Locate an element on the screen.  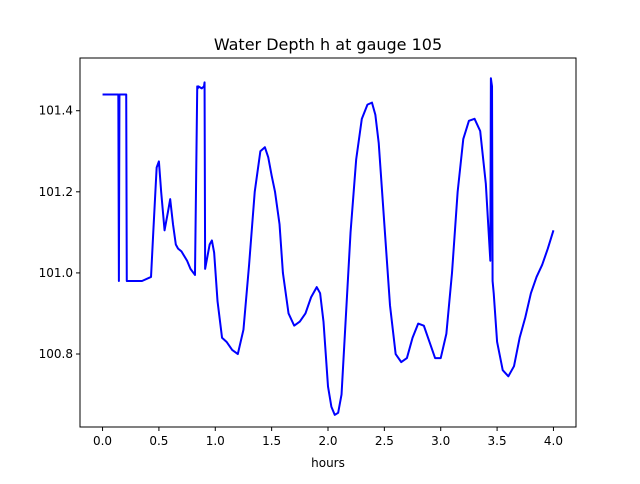
y-tick-label: 101.4 is located at coordinates (56, 111).